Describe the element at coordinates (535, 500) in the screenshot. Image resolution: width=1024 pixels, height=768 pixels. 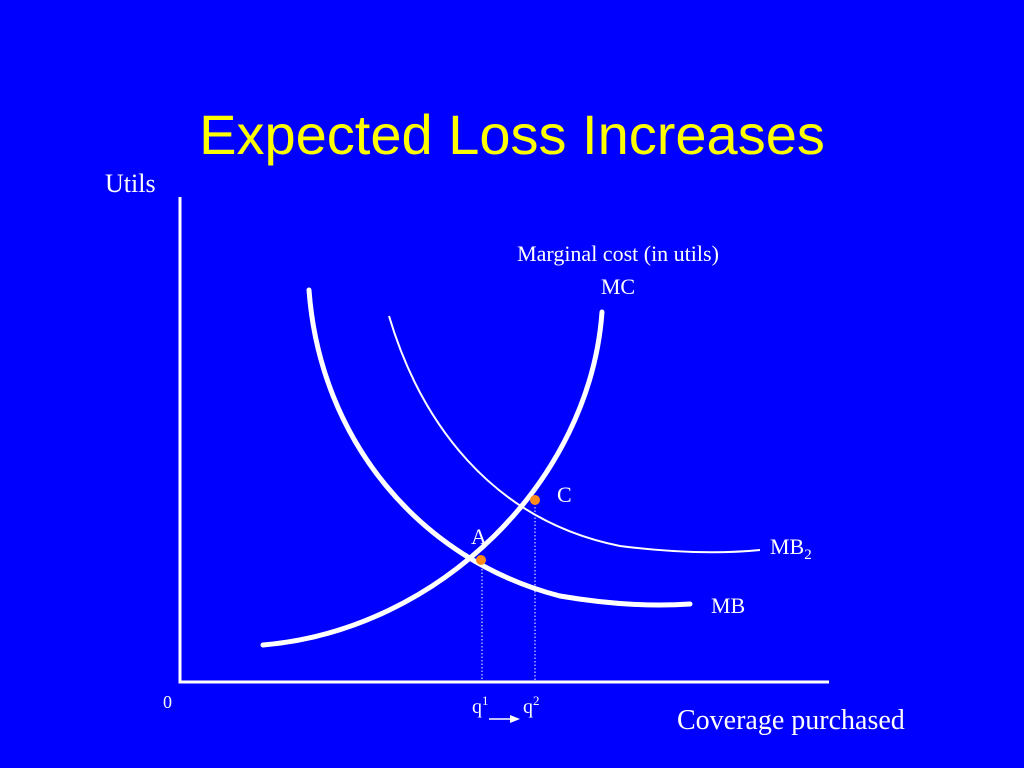
I see `point-c-marker` at that location.